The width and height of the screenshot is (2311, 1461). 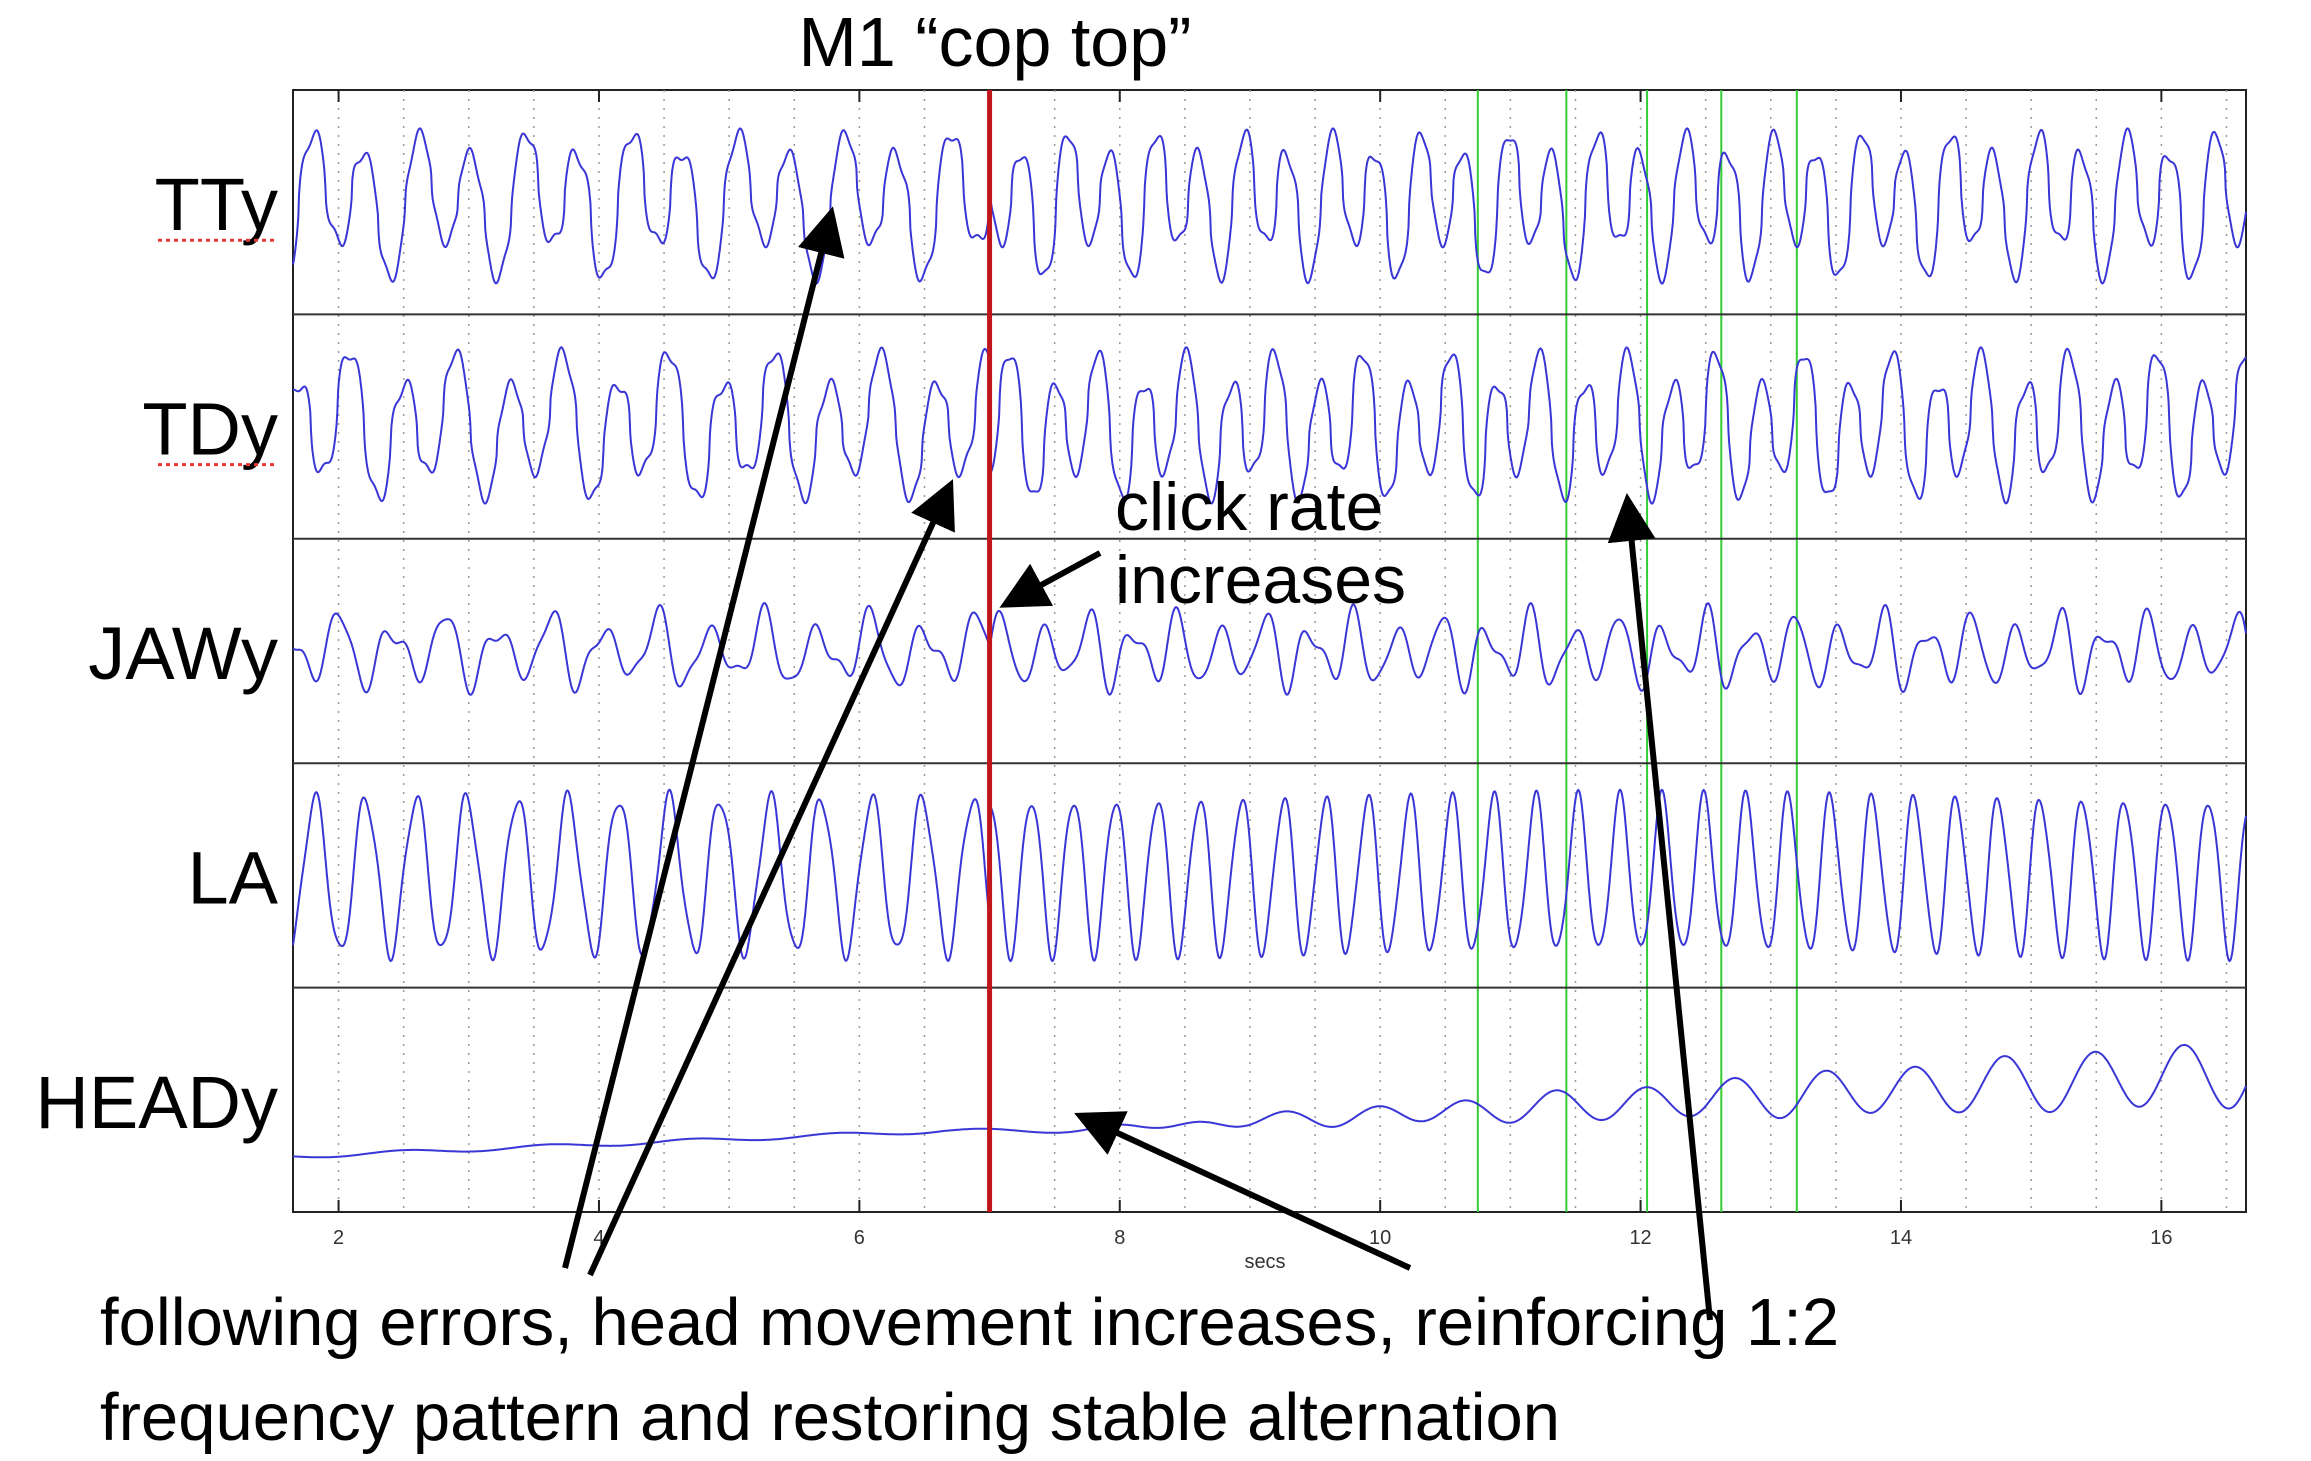 I want to click on series-line-tdy, so click(x=1269, y=425).